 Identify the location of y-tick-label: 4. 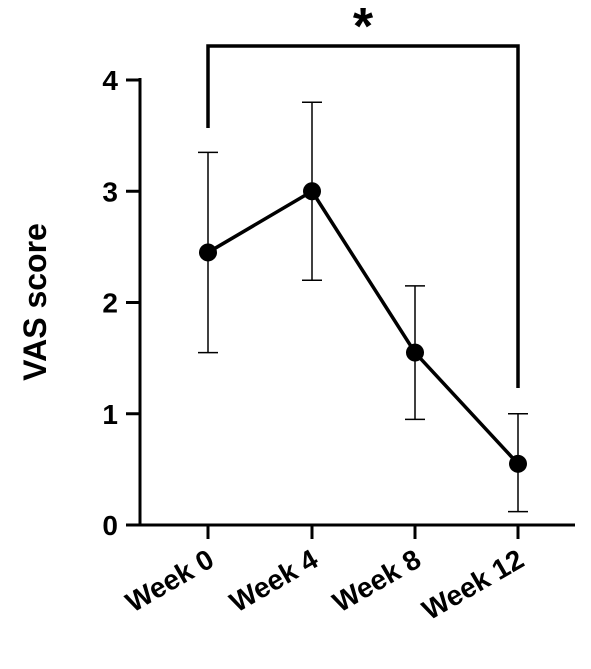
(110, 80).